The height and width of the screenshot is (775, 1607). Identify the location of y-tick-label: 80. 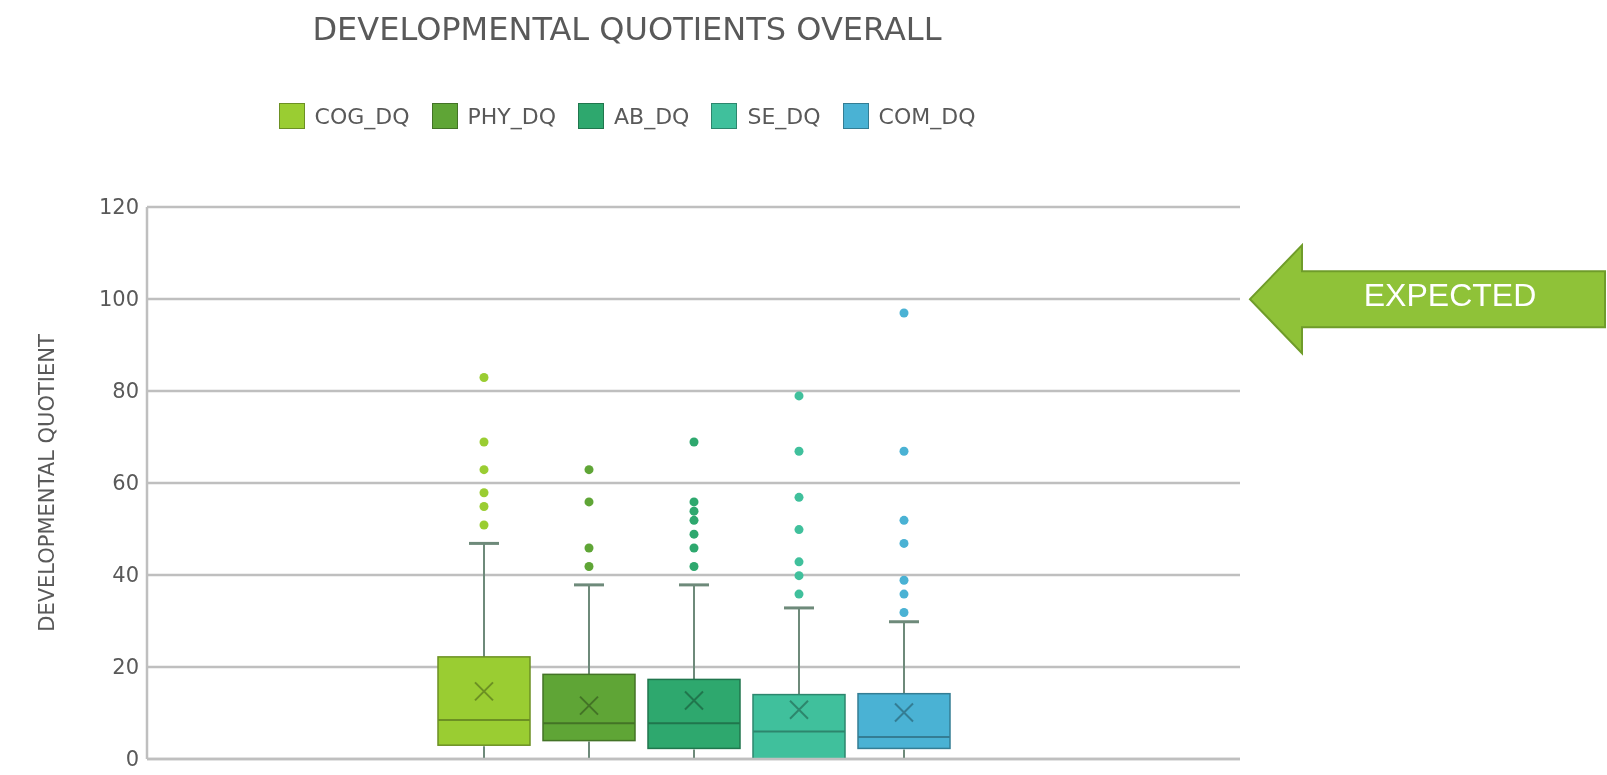
(125, 391).